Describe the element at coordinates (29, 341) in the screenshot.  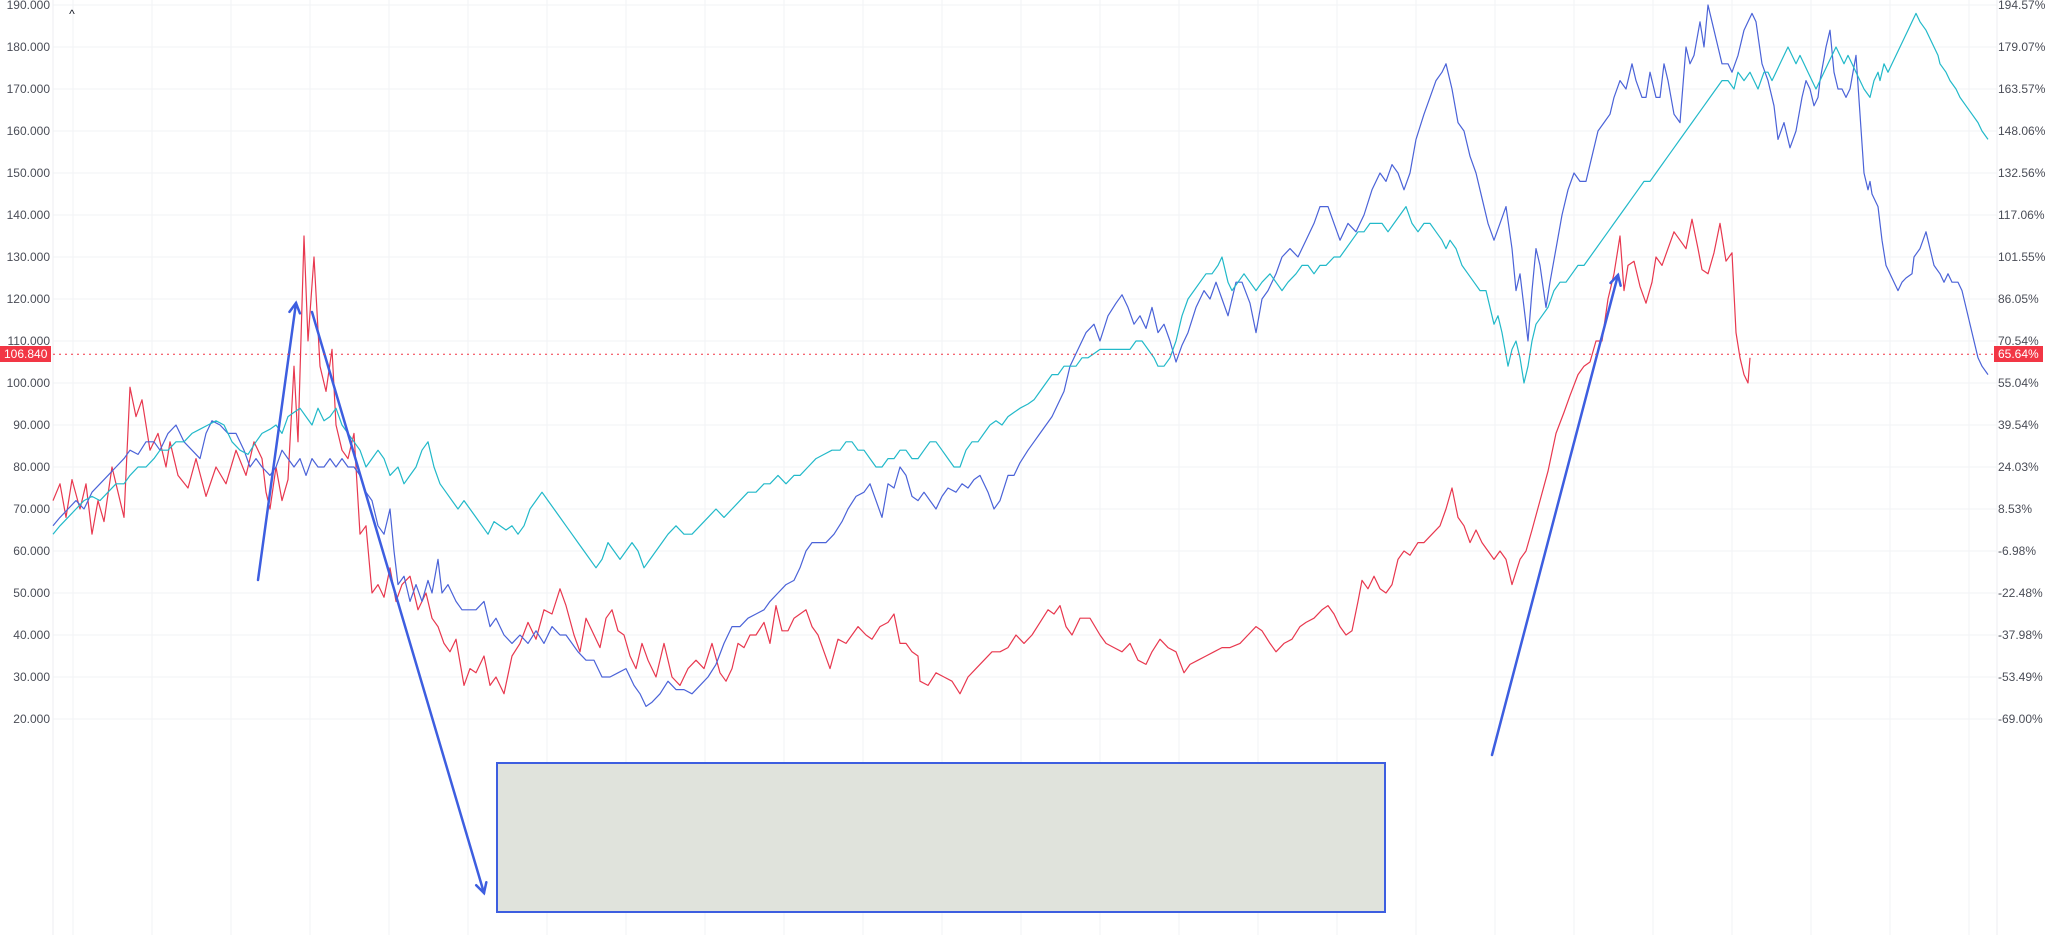
I see `left-axis-tick: 110.000` at that location.